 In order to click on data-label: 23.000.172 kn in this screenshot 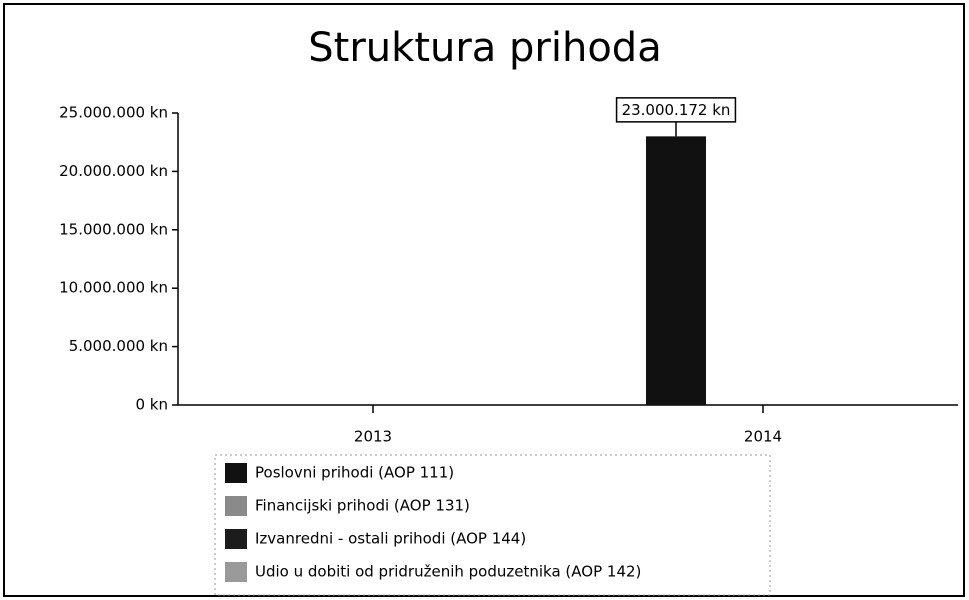, I will do `click(676, 110)`.